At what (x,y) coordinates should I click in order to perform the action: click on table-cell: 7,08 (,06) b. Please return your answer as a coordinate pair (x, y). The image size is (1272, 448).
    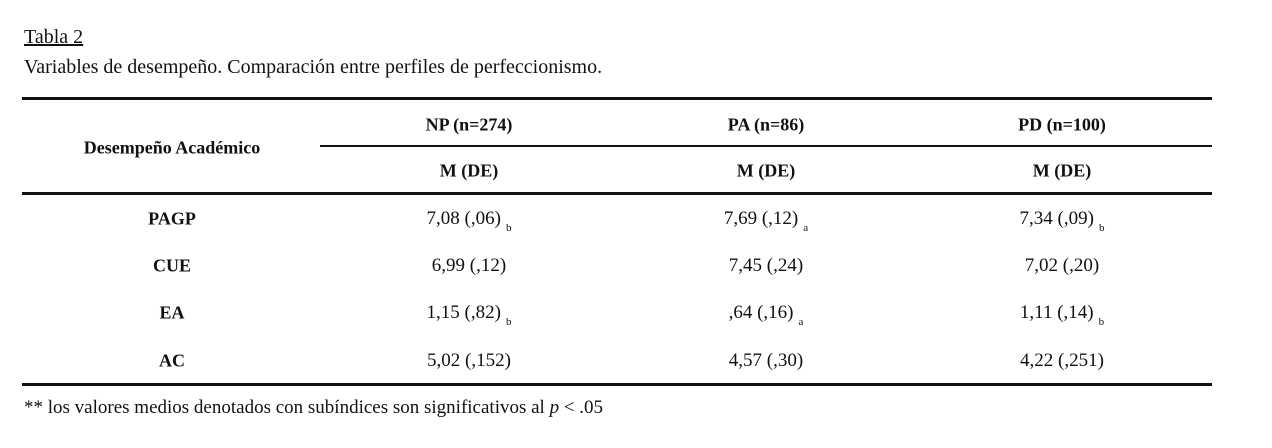
    Looking at the image, I should click on (469, 221).